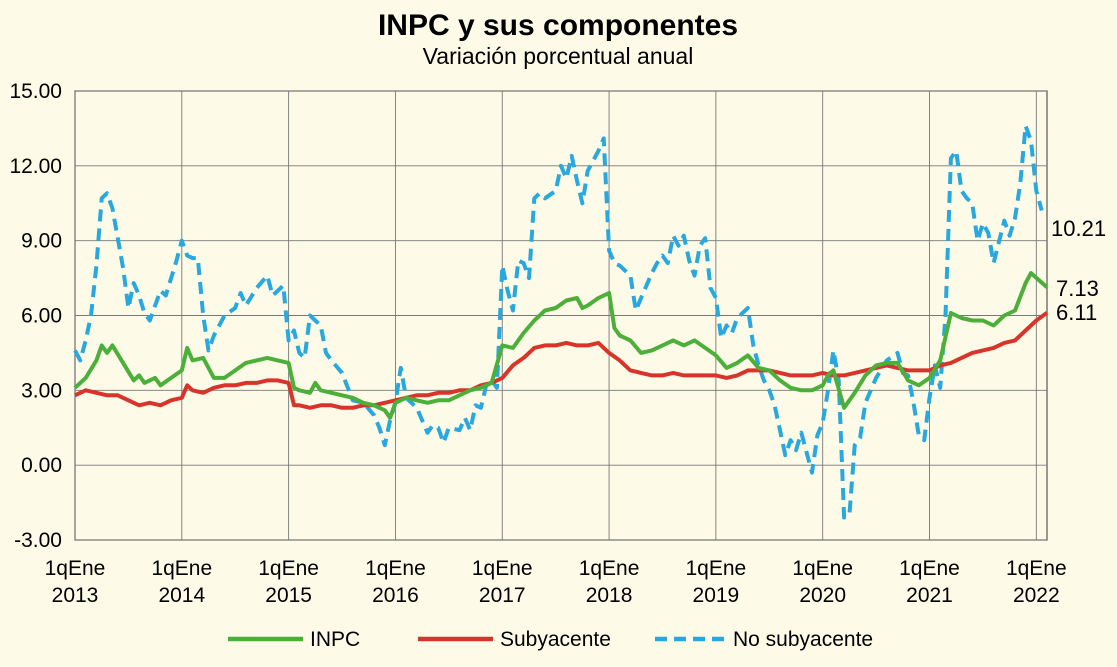  Describe the element at coordinates (41, 316) in the screenshot. I see `y-tick-label: 6.00` at that location.